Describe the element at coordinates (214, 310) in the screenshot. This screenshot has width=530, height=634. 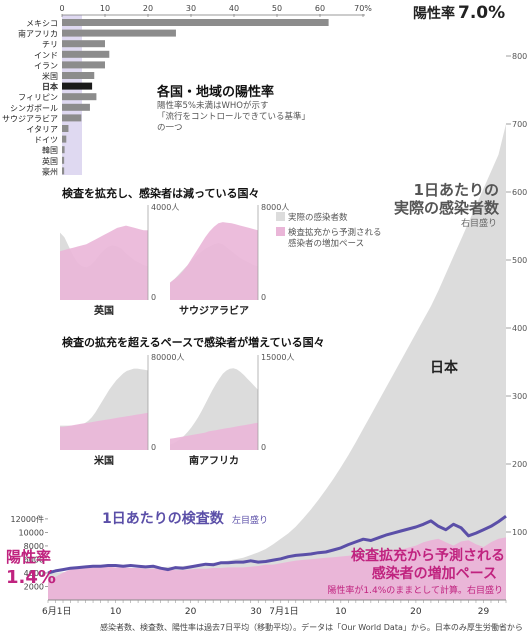
I see `panel-country-label: サウジアラビア` at that location.